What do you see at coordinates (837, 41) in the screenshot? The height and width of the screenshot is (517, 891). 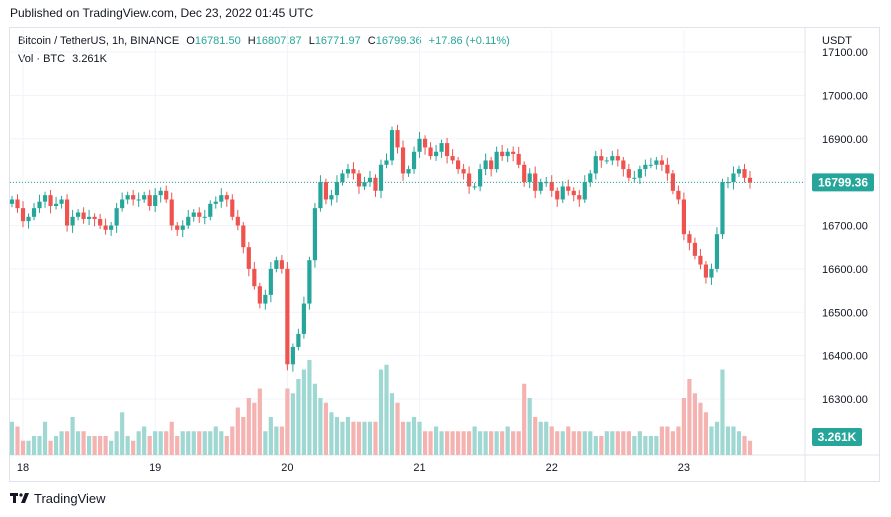 I see `currency-label: USDT` at bounding box center [837, 41].